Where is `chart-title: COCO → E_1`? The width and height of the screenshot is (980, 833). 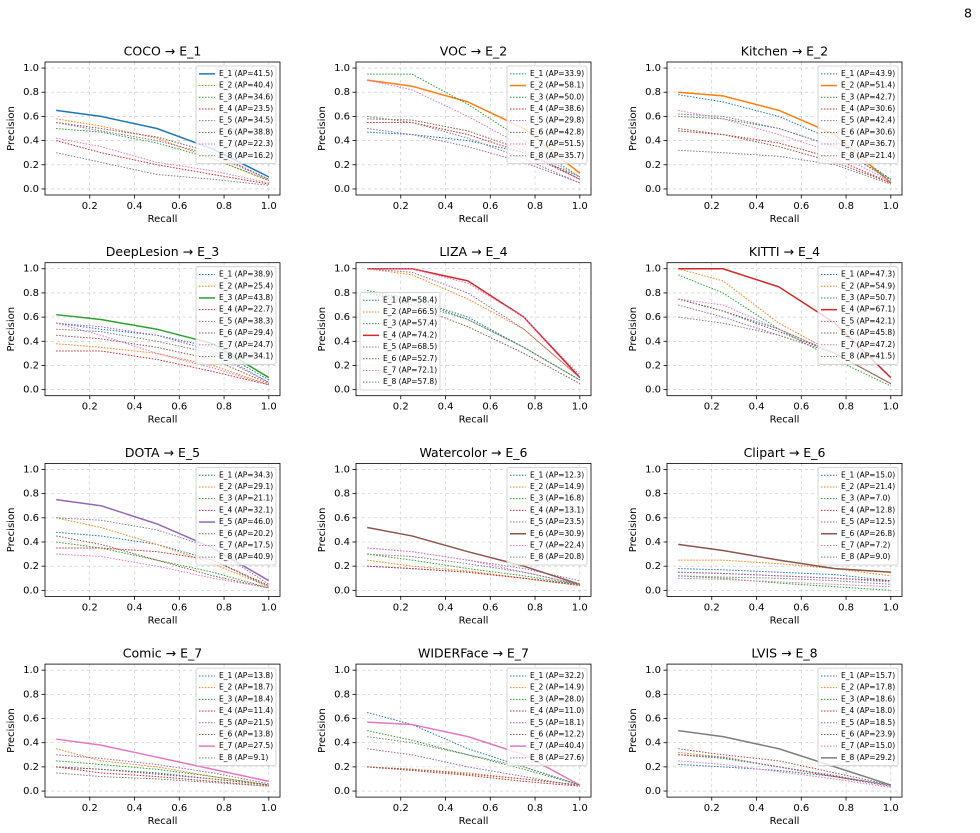
chart-title: COCO → E_1 is located at coordinates (163, 51).